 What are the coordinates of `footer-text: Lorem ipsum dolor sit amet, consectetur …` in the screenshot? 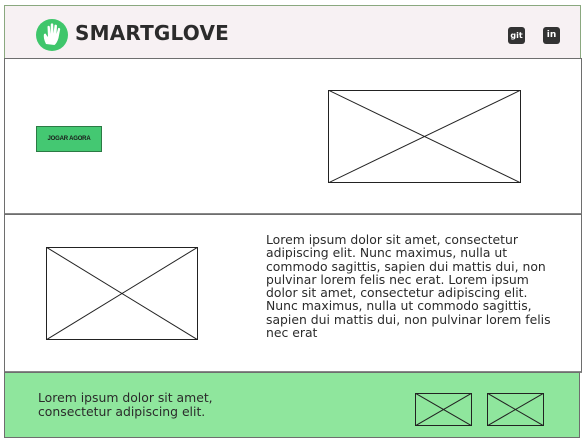 It's located at (125, 404).